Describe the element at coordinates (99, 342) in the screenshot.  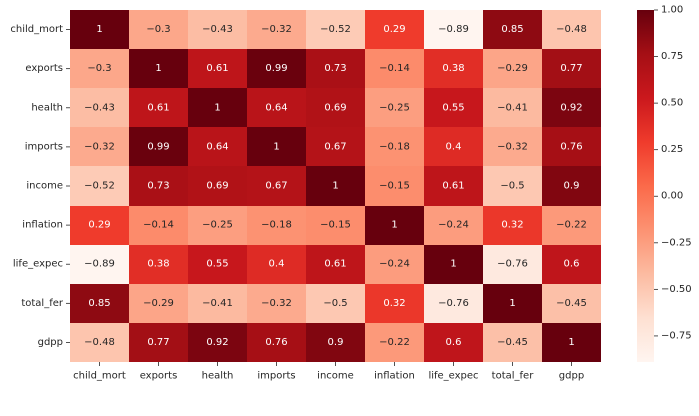
I see `cell-value-label: −0.48` at that location.